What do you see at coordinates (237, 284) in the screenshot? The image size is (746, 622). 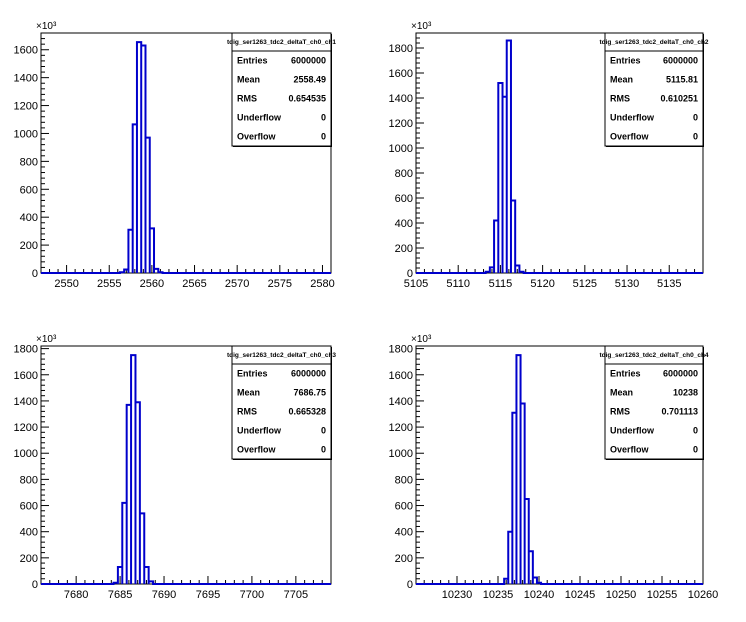 I see `x-tick-label: 2570` at bounding box center [237, 284].